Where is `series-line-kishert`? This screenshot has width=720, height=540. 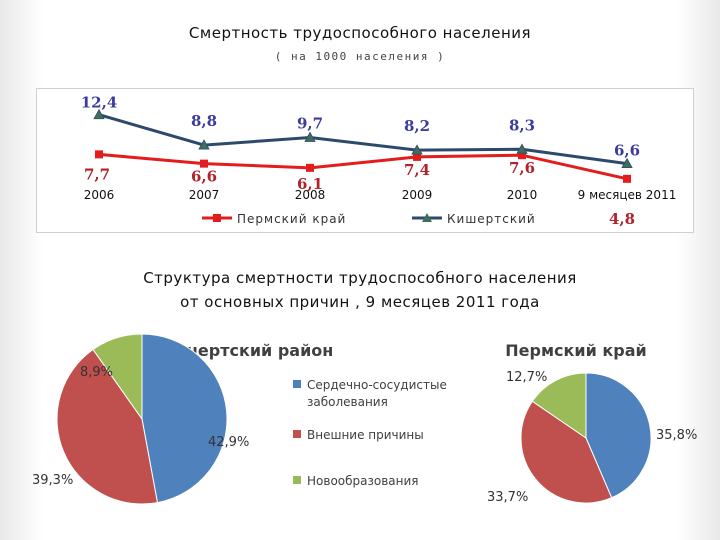 series-line-kishert is located at coordinates (363, 139).